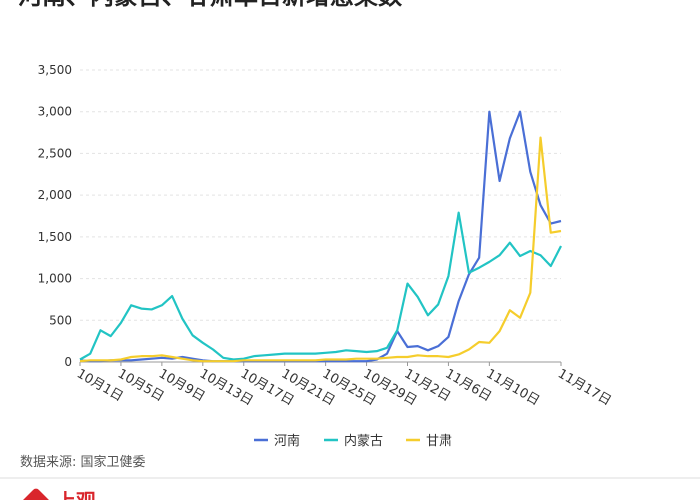 Image resolution: width=700 pixels, height=500 pixels. I want to click on legend-label: 河南, so click(287, 441).